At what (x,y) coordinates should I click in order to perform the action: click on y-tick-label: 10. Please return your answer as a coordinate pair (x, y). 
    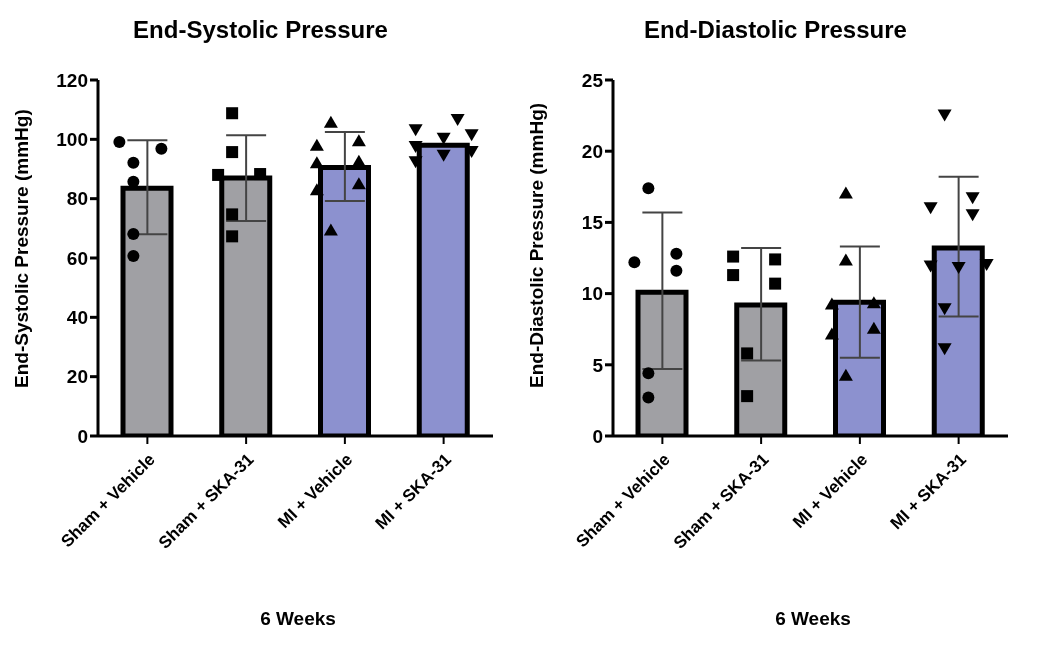
    Looking at the image, I should click on (592, 294).